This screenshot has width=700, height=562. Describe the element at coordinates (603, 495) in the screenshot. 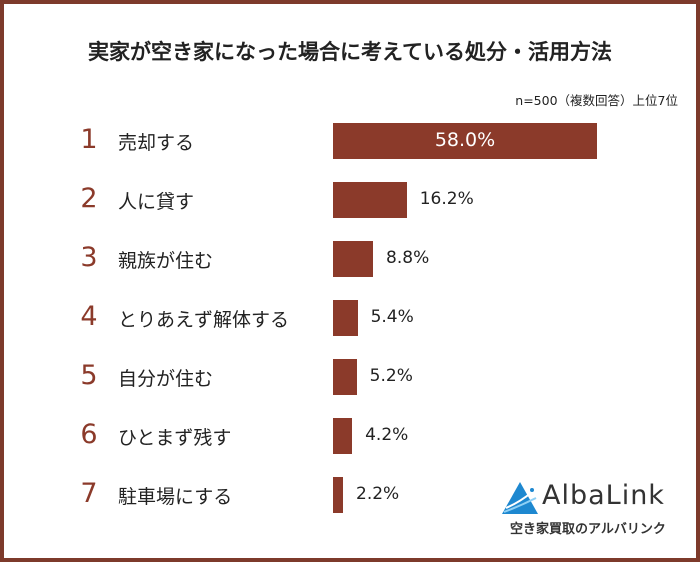

I see `logo-brand: AlbaLink` at that location.